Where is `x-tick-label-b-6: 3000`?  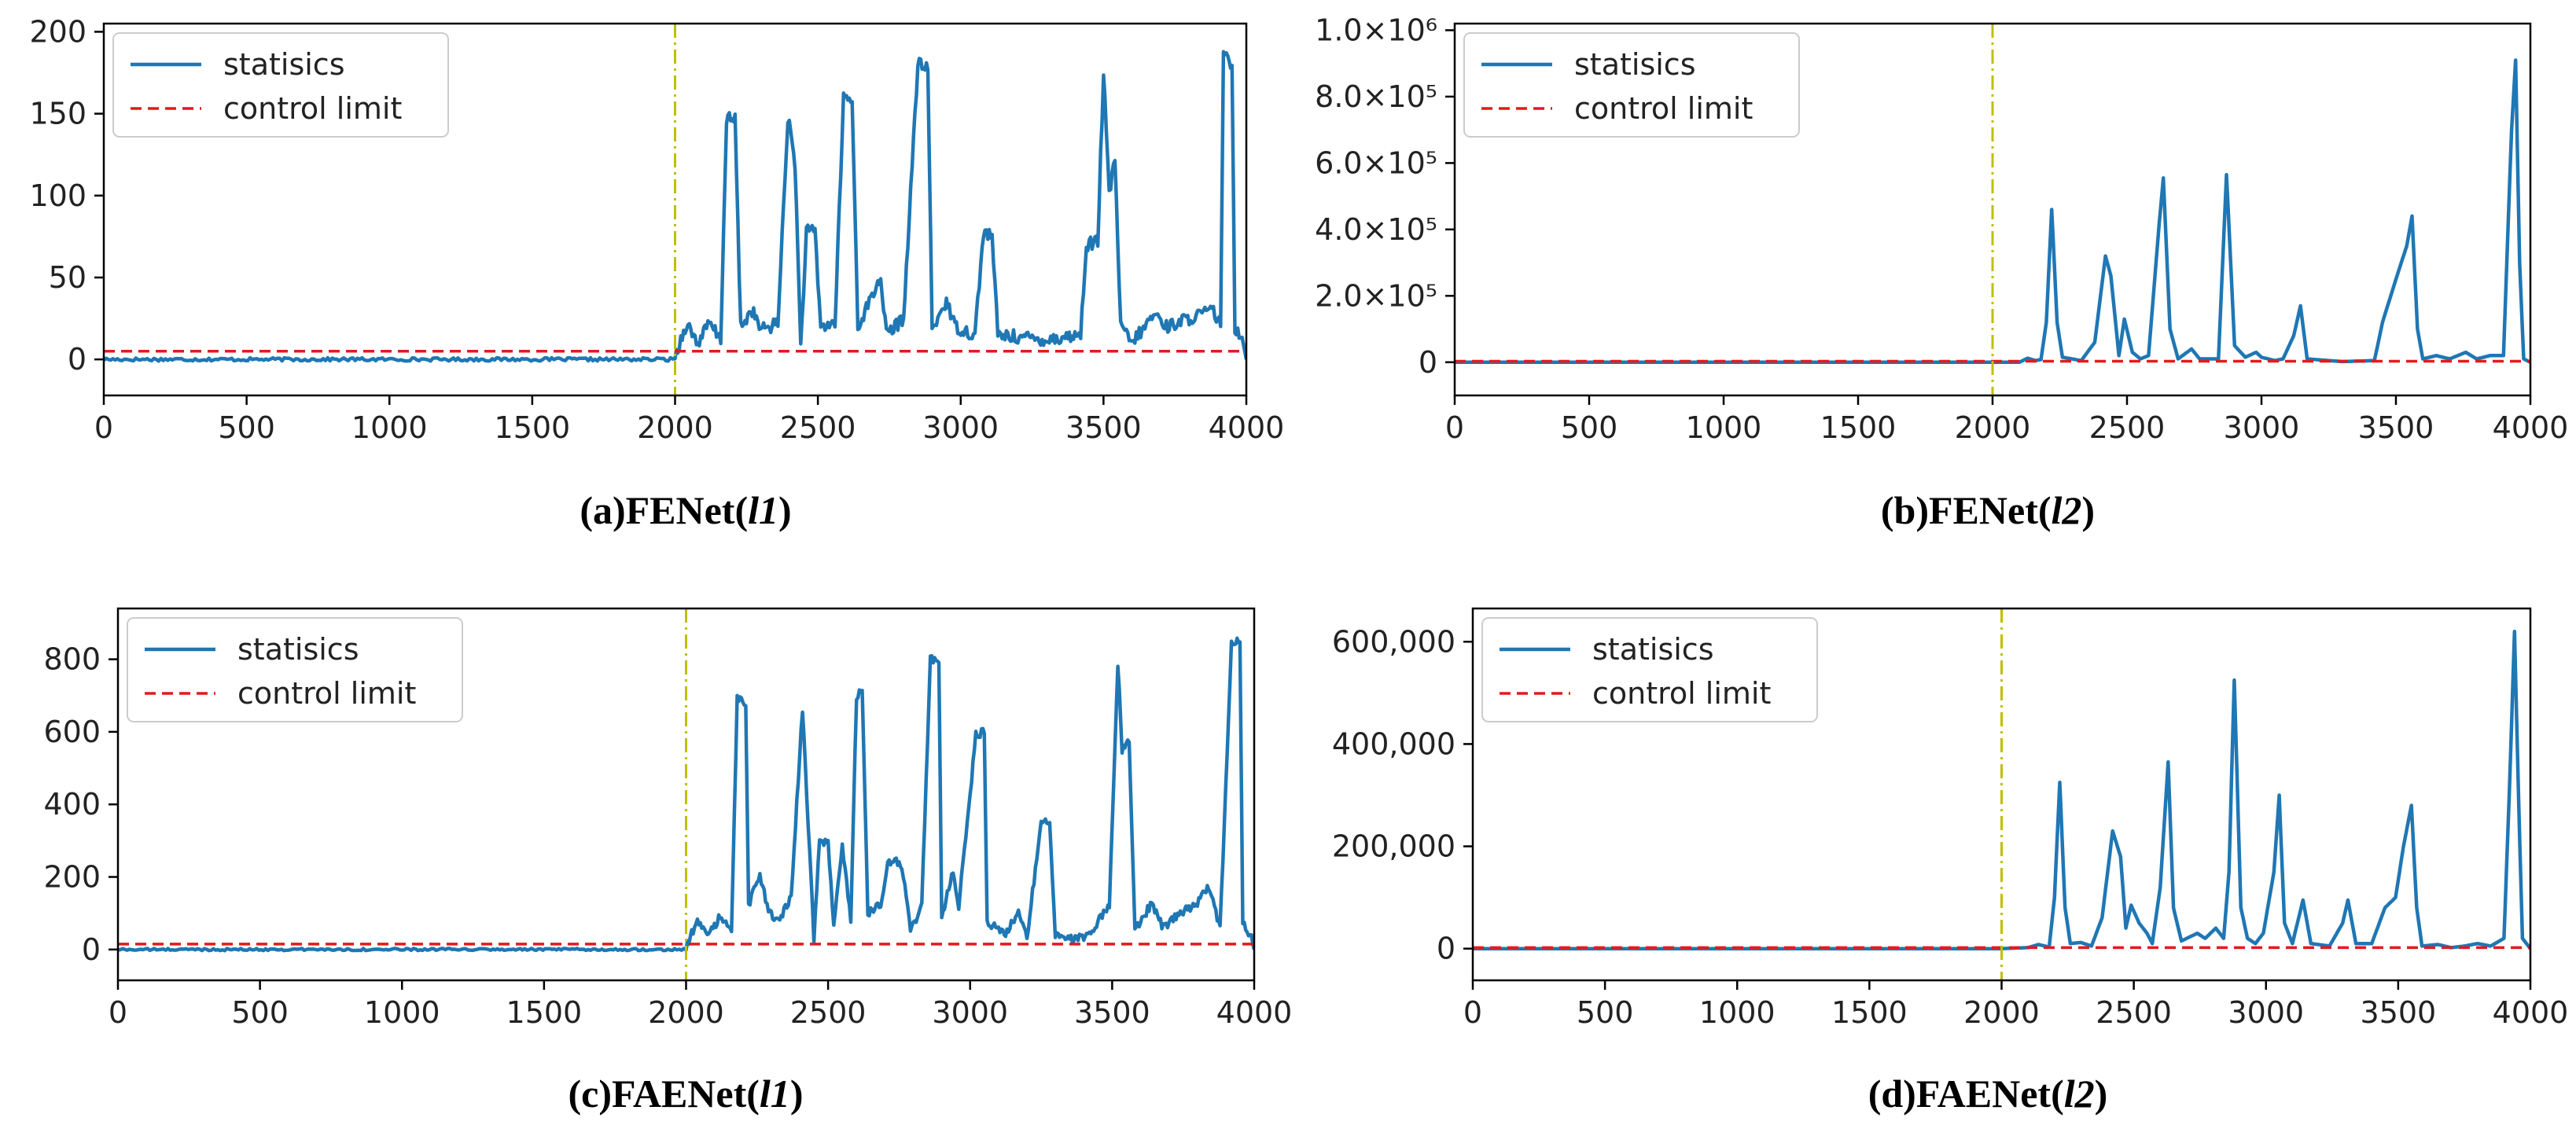
x-tick-label-b-6: 3000 is located at coordinates (2262, 427).